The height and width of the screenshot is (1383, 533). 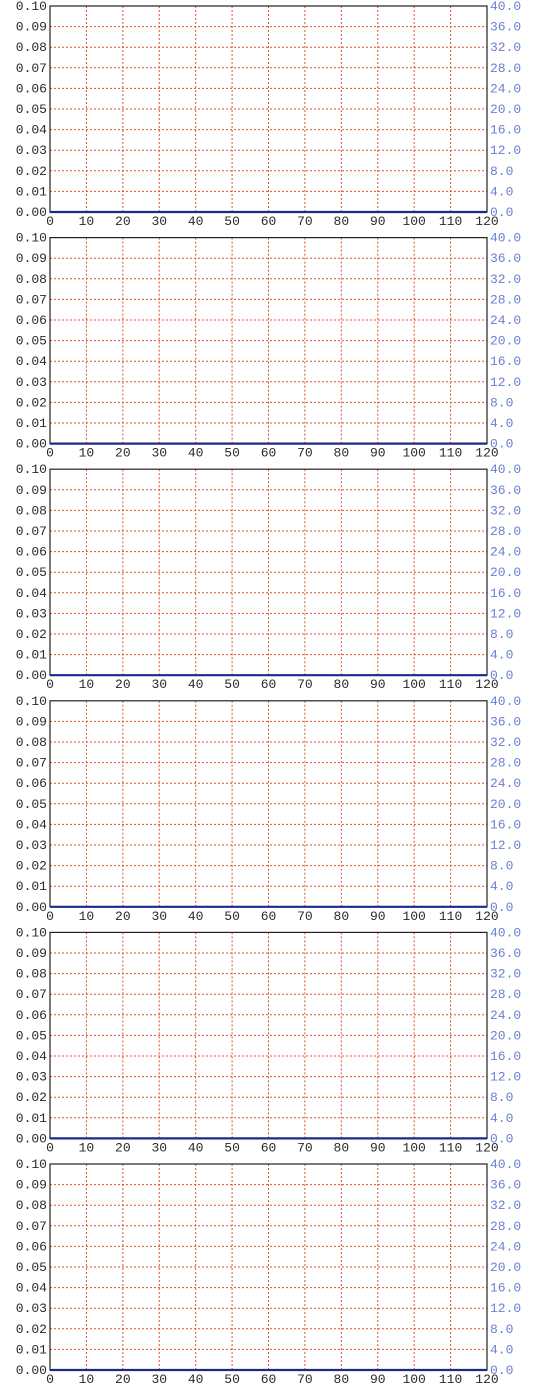 I want to click on y-left-tick-label: 0.06, so click(x=31, y=783).